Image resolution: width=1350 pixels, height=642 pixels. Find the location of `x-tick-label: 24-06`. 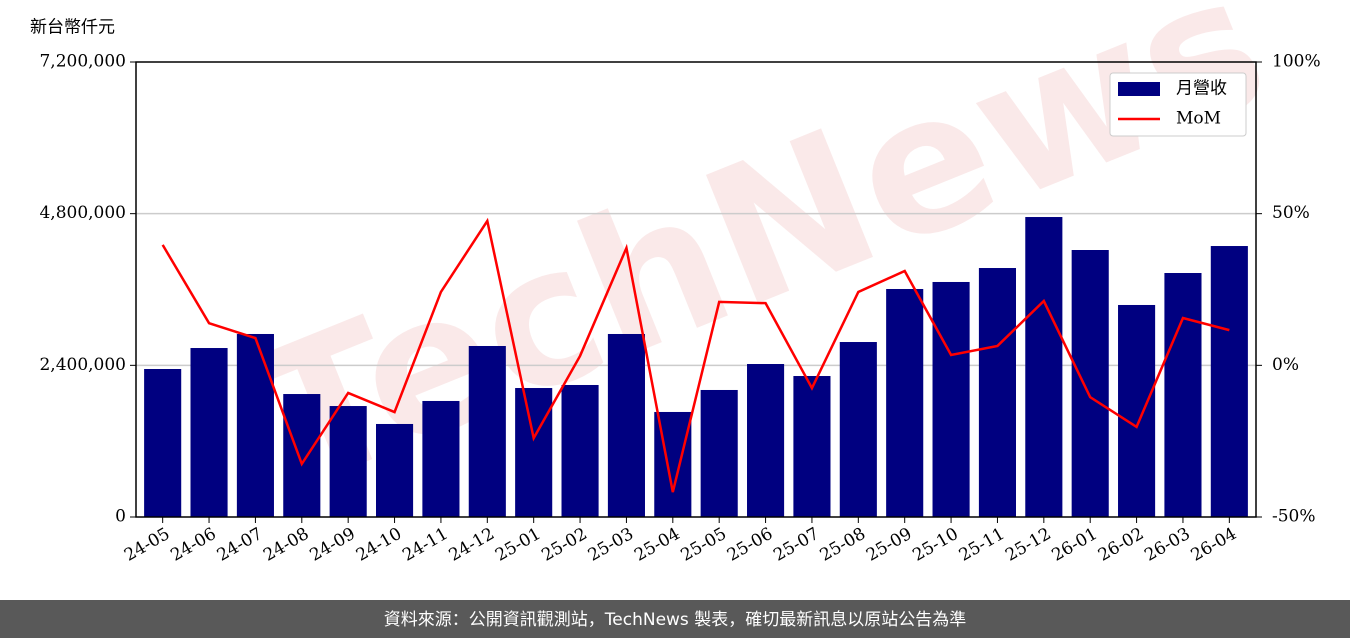

x-tick-label: 24-06 is located at coordinates (193, 545).